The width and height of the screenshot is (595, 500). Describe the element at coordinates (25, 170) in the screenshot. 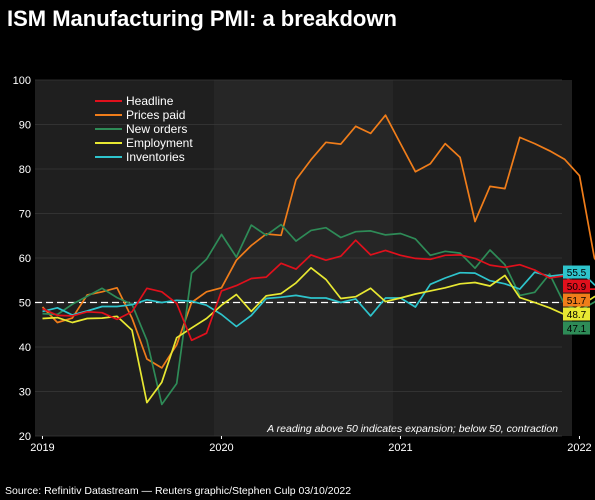

I see `y-tick-label: 80` at that location.